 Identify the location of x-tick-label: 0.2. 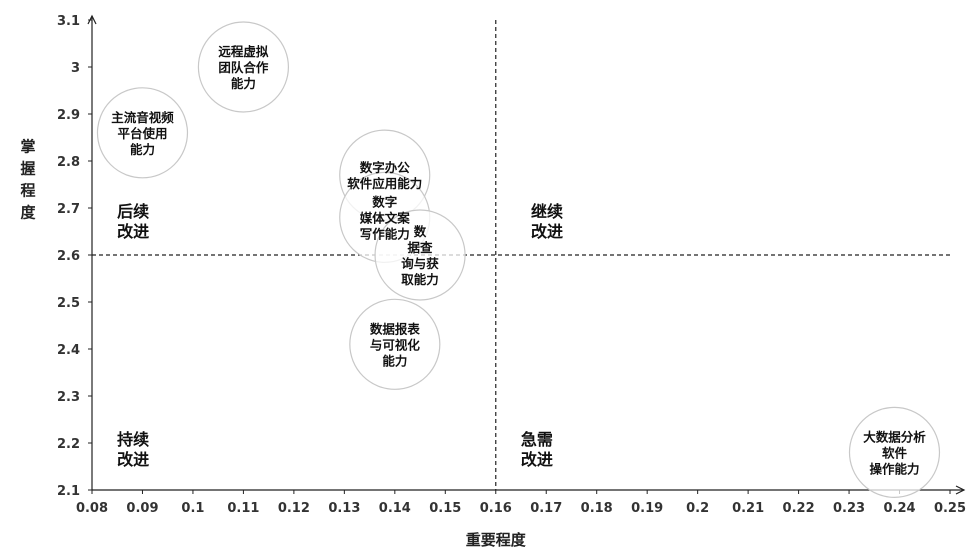
(697, 508).